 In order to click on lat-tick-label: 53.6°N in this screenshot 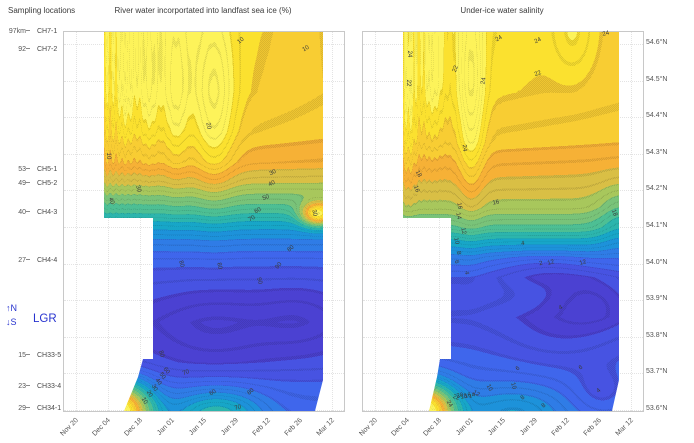, I will do `click(657, 408)`.